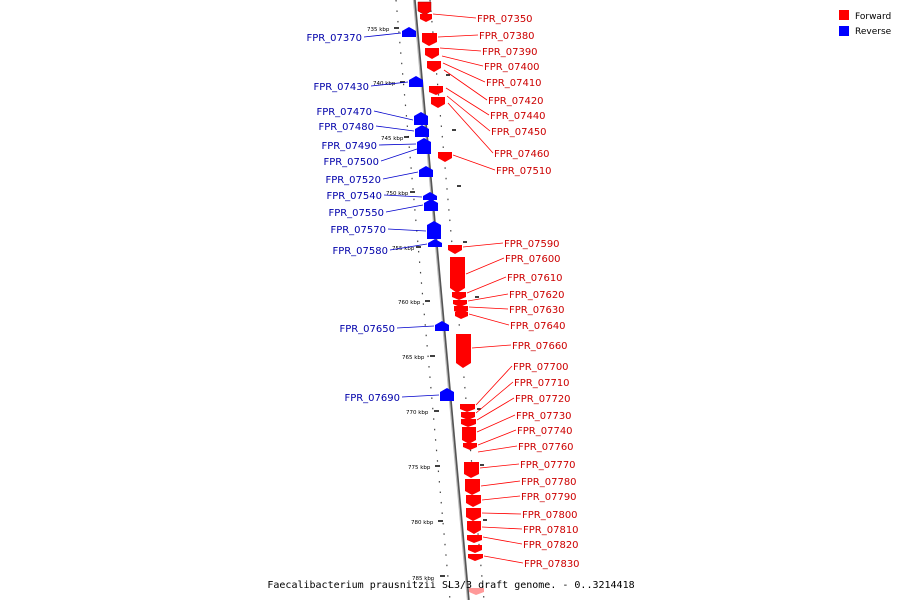  I want to click on forward-gene-FPR_07420: FPR_07420, so click(486, 88).